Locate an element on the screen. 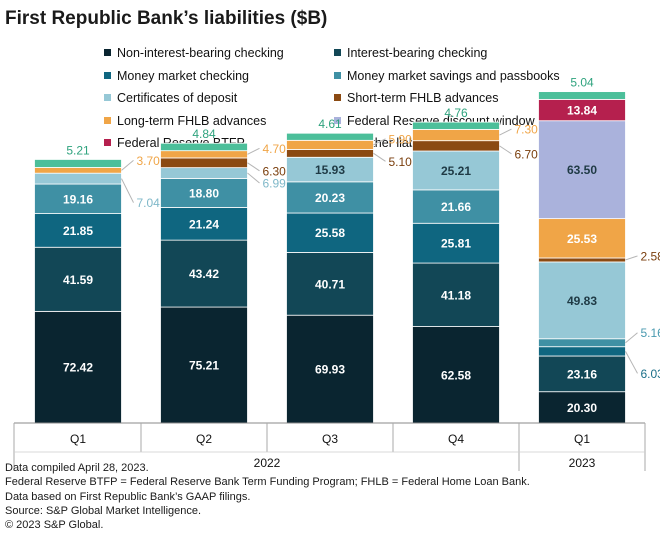 The height and width of the screenshot is (558, 660). legend-label: Money market savings and passbooks is located at coordinates (453, 75).